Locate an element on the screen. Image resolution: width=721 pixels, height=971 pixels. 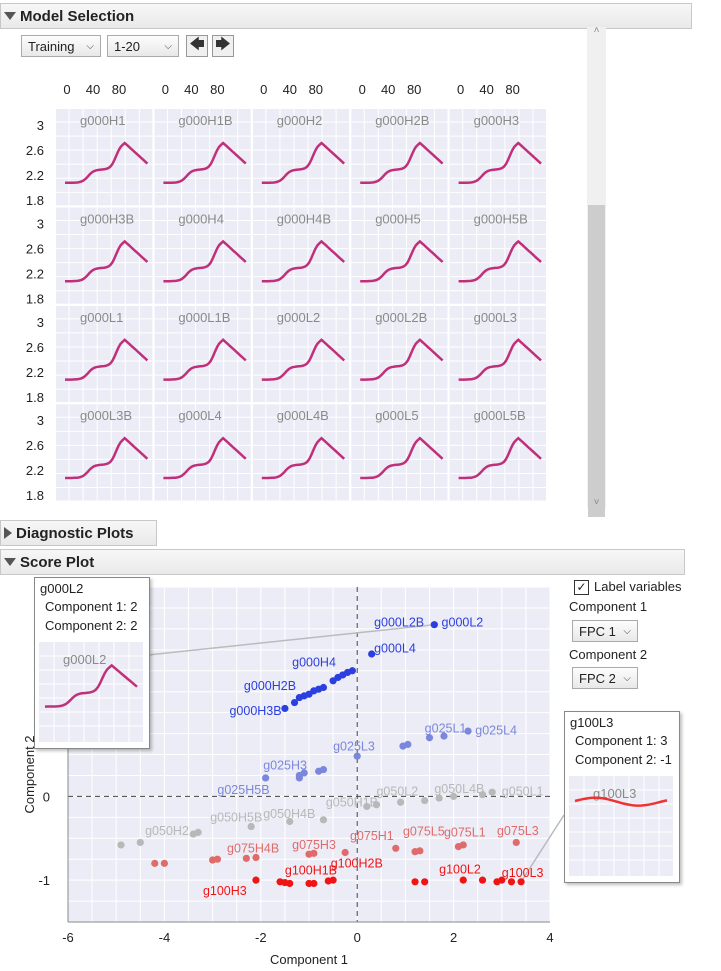
vertical-scrollbar: ˄ ˅ is located at coordinates (596, 271).